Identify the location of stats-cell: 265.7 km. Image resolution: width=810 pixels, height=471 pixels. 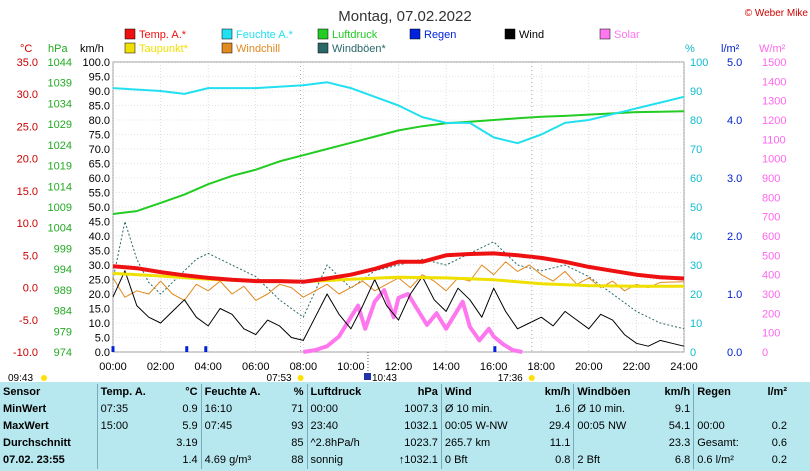
(486, 443).